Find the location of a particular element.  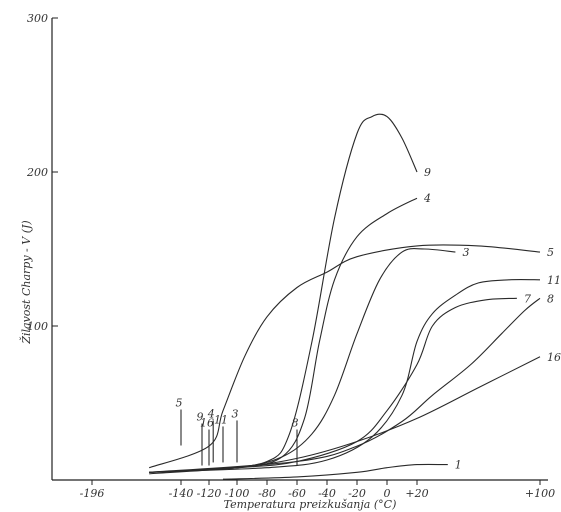

x-tick-label: -60 is located at coordinates (297, 493).